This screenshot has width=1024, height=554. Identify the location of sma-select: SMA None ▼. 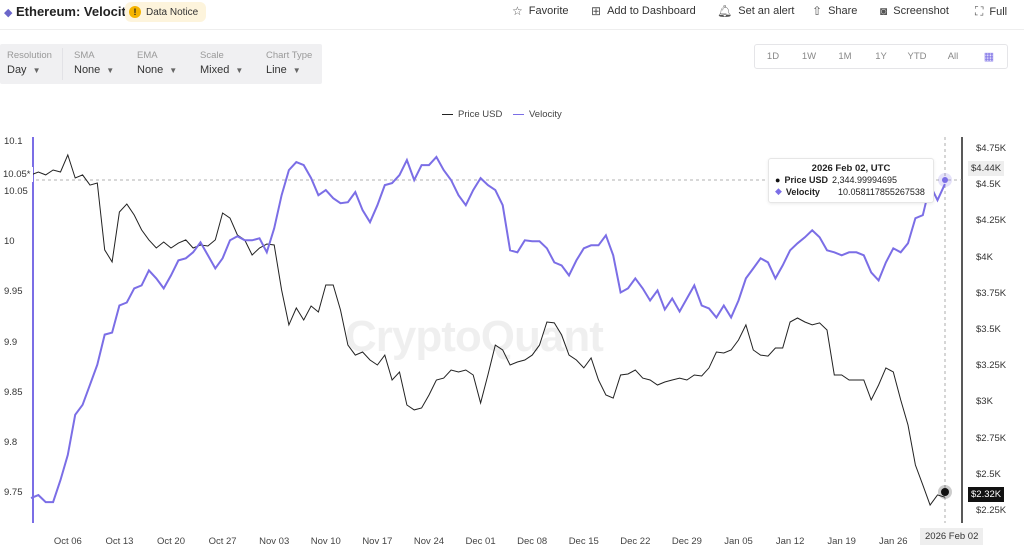
(94, 63).